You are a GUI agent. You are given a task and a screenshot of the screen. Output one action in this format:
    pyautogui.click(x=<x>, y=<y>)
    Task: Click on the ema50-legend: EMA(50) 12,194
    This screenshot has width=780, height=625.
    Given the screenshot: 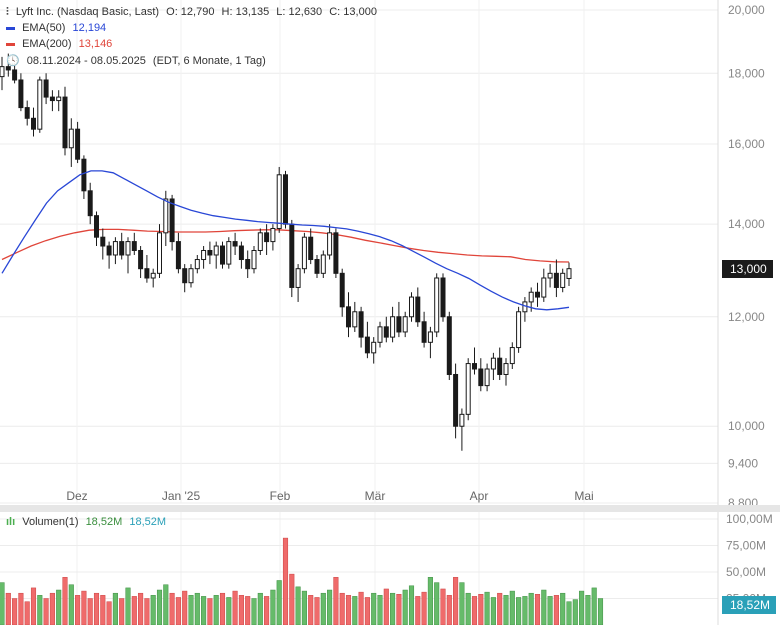 What is the action you would take?
    pyautogui.click(x=58, y=28)
    